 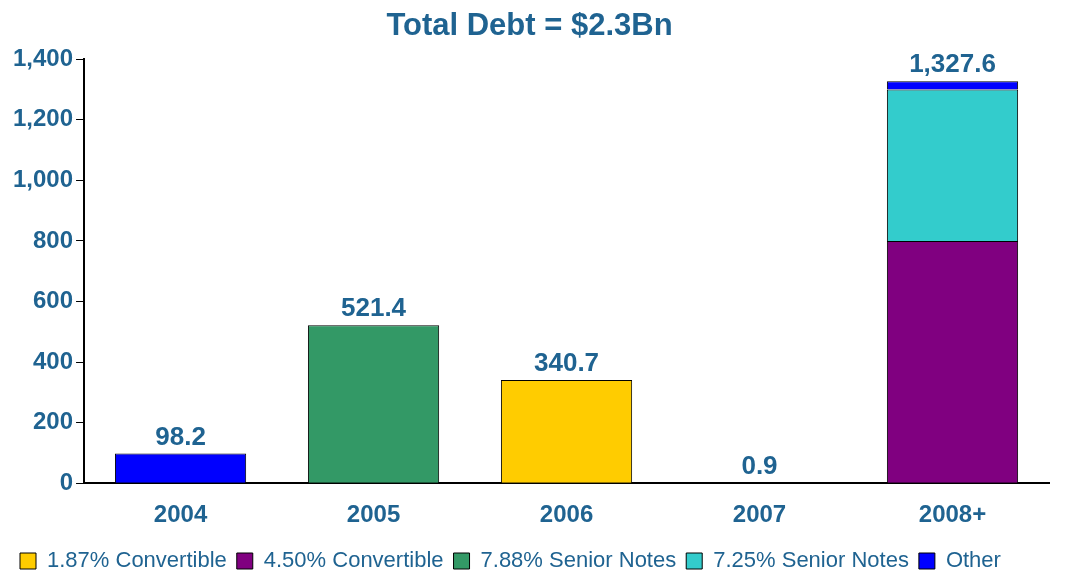 What do you see at coordinates (43, 178) in the screenshot?
I see `y-tick-label: 1,000` at bounding box center [43, 178].